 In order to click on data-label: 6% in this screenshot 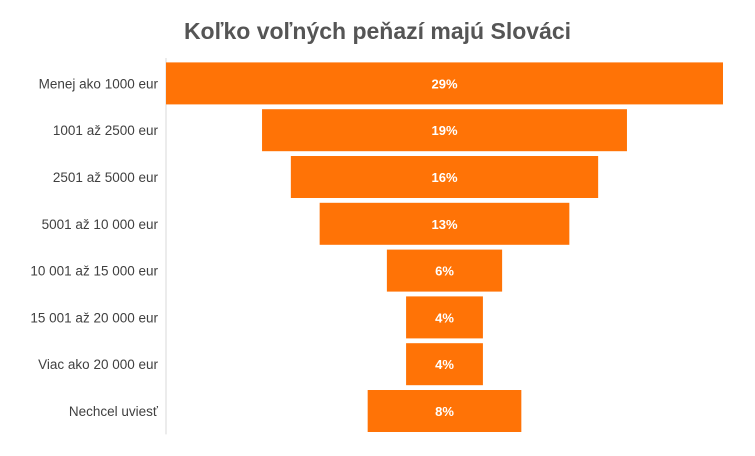, I will do `click(444, 271)`.